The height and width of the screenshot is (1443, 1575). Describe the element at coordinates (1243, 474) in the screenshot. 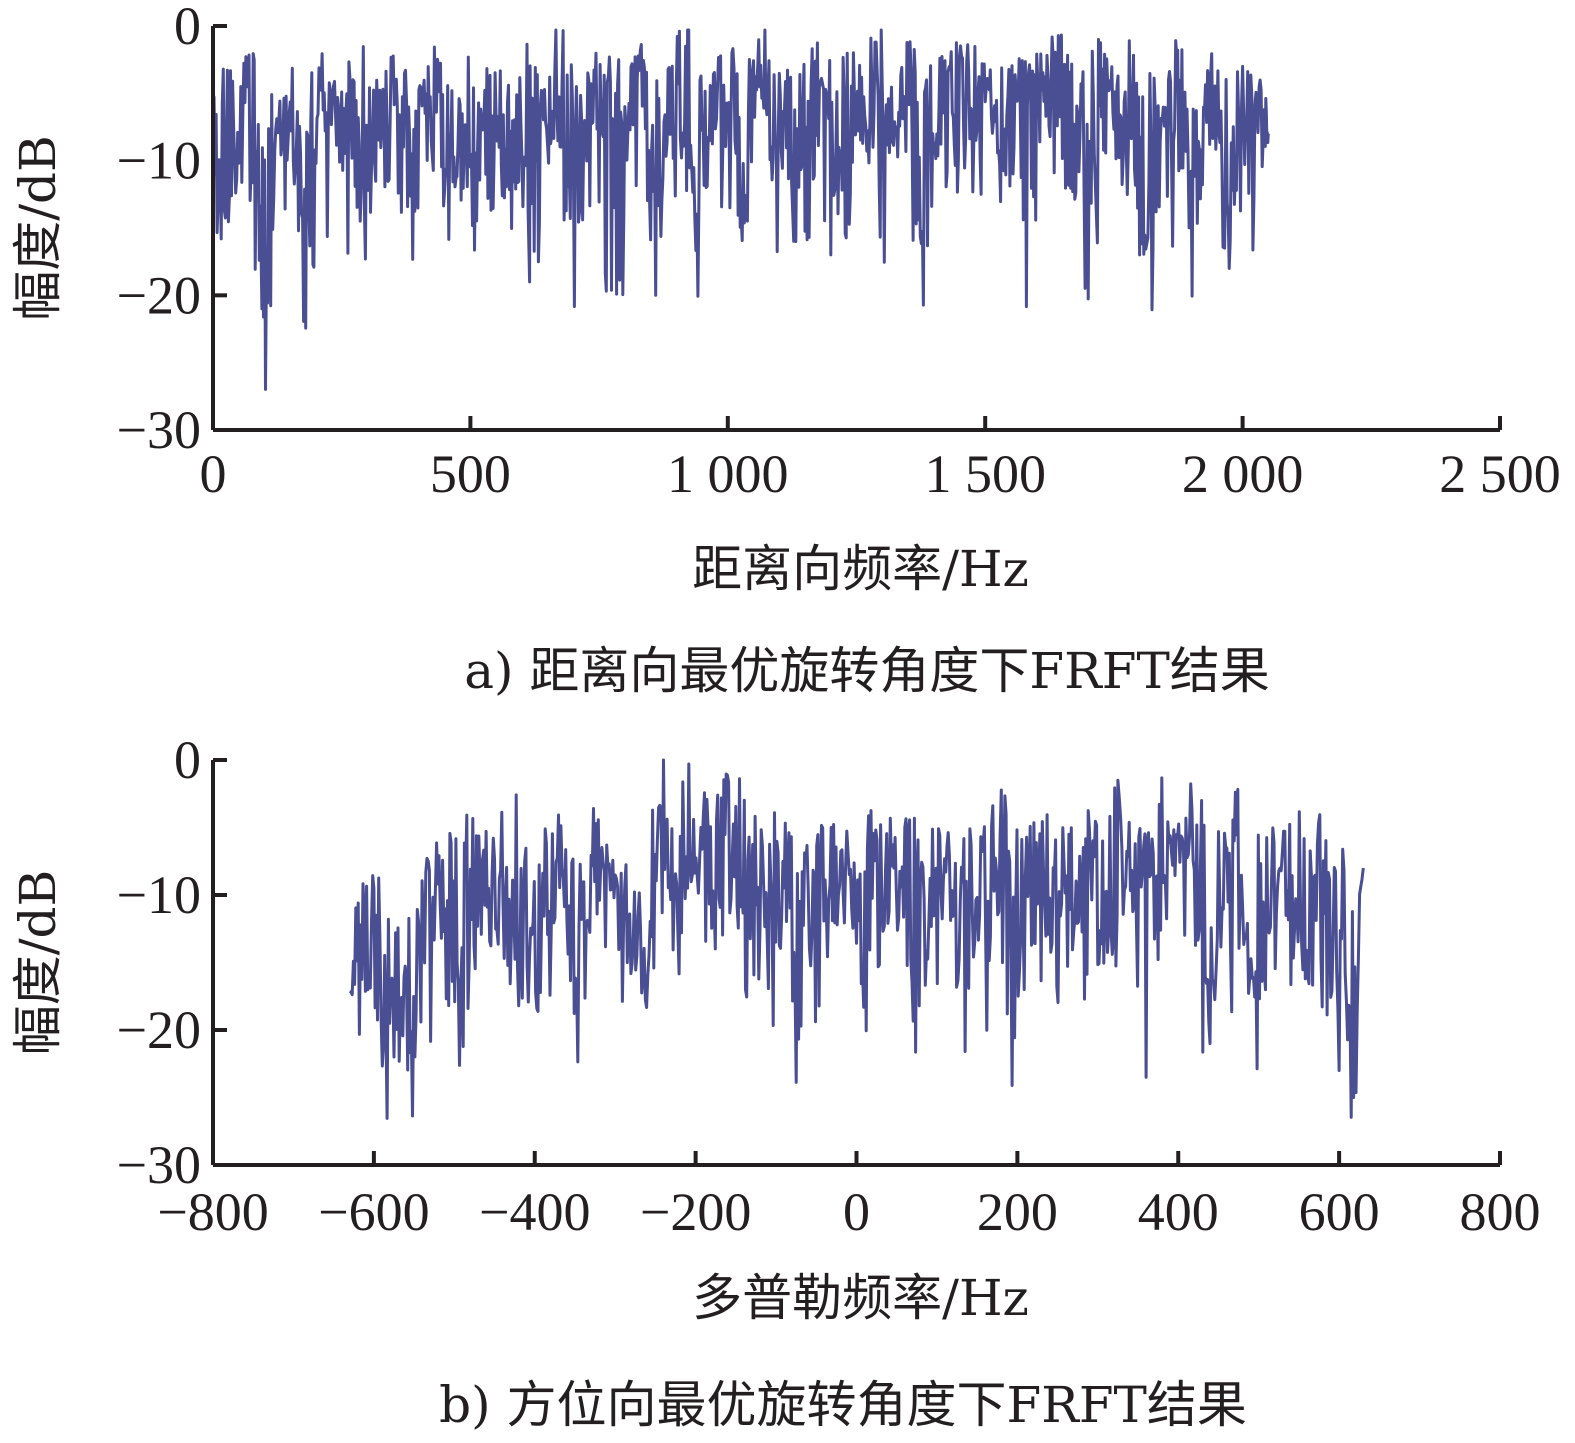

I see `panel-a-x-tick-label: 2 000` at that location.